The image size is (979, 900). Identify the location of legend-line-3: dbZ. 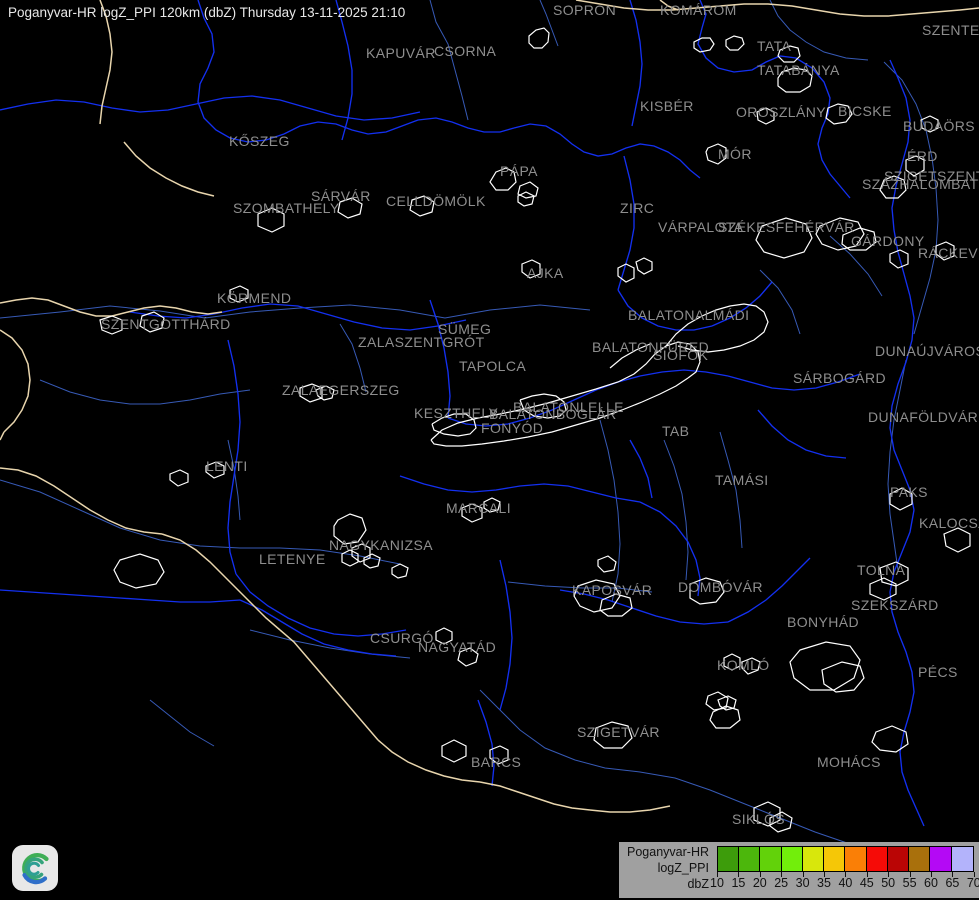
(698, 884).